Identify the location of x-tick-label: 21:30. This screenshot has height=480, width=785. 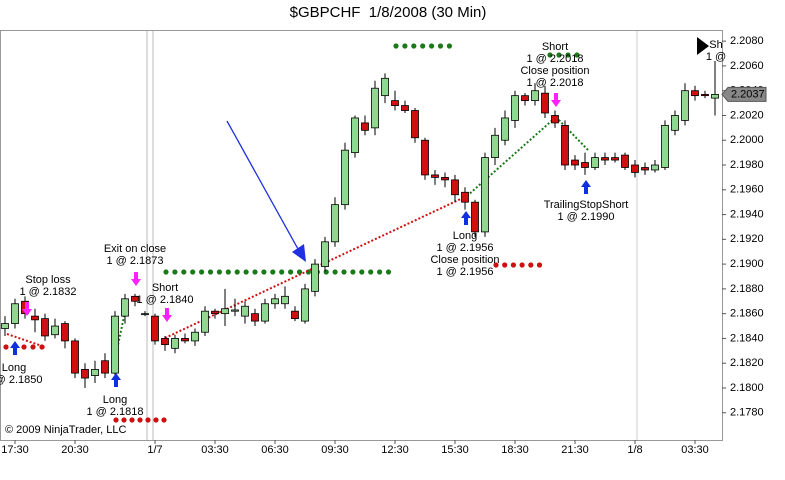
(575, 450).